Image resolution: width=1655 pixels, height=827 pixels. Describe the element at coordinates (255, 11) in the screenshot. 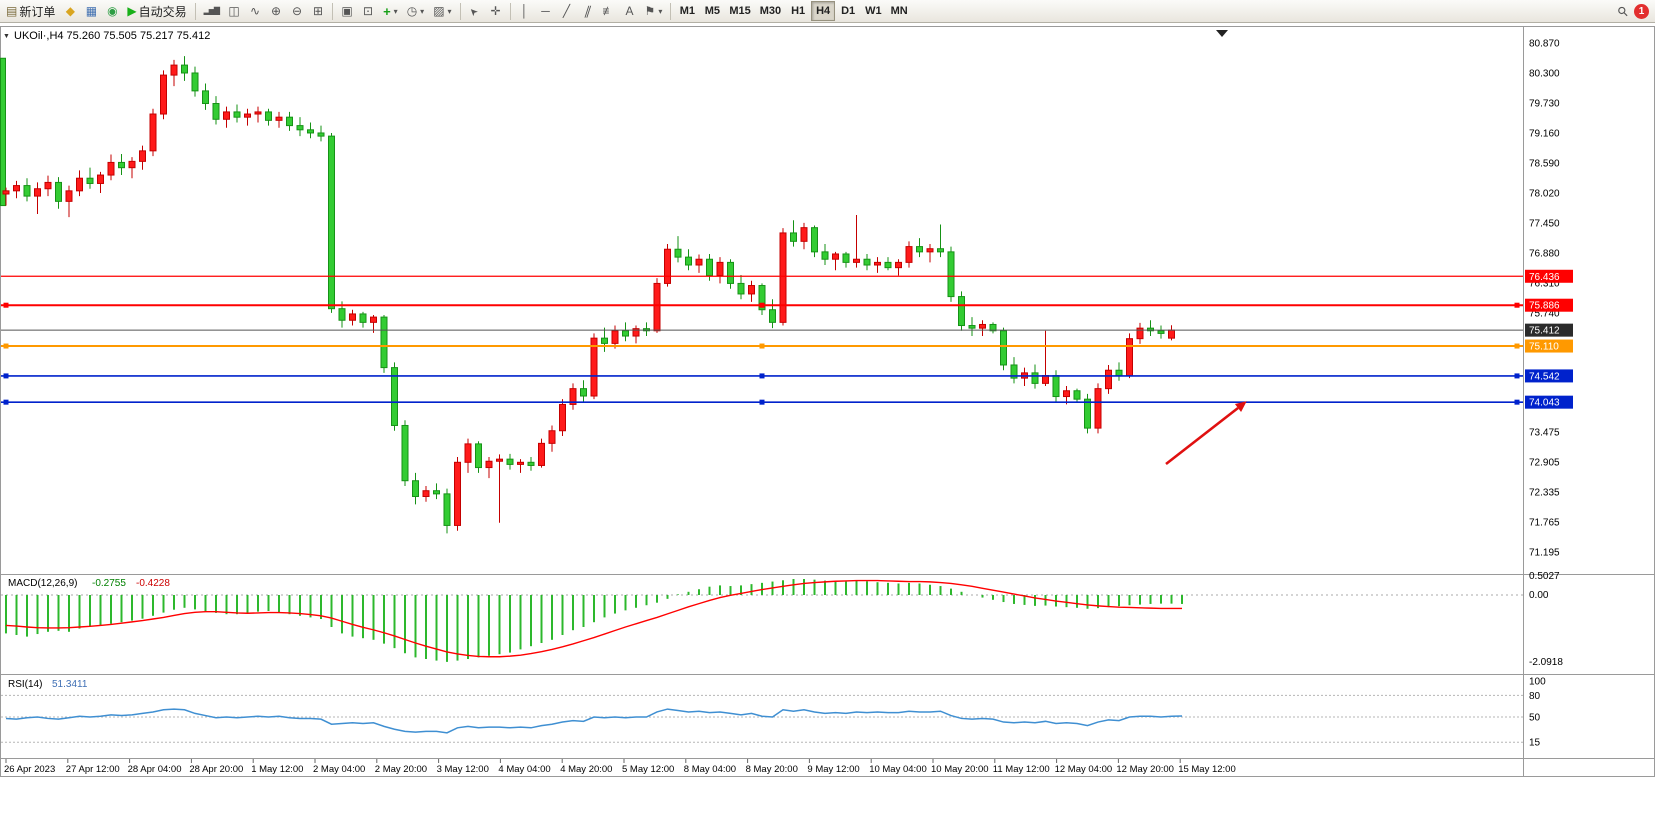

I see `line-chart-button: ∿` at that location.